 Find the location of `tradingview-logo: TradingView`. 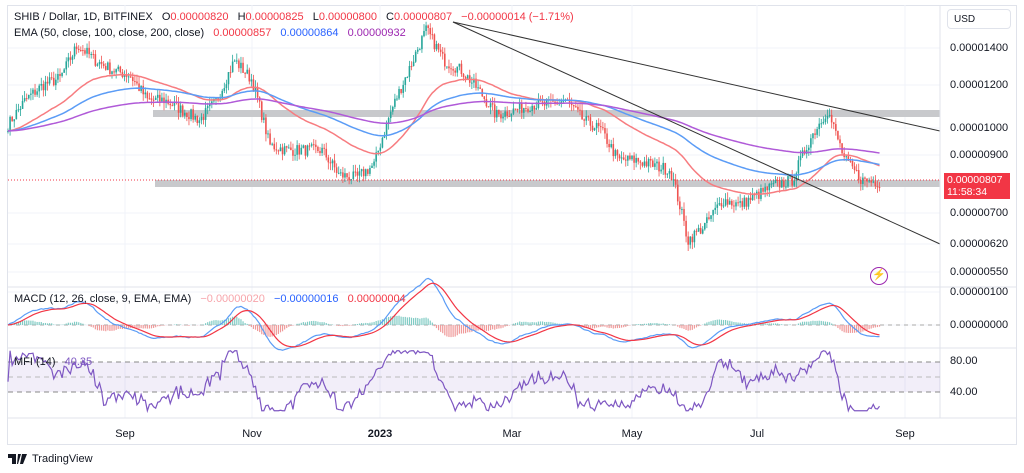

tradingview-logo: TradingView is located at coordinates (50, 459).